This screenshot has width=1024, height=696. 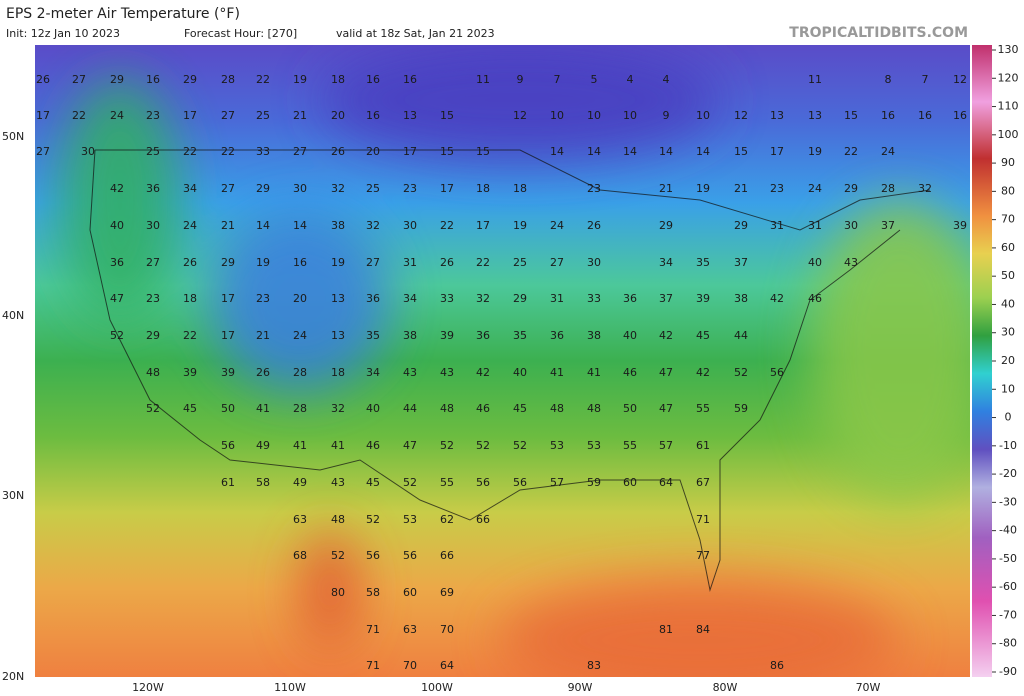 I want to click on station-value: 44, so click(x=741, y=335).